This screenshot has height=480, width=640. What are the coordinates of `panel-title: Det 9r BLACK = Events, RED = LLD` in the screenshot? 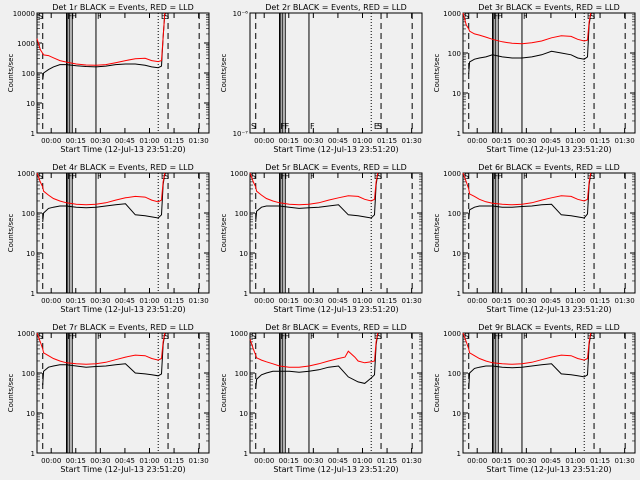 It's located at (549, 327).